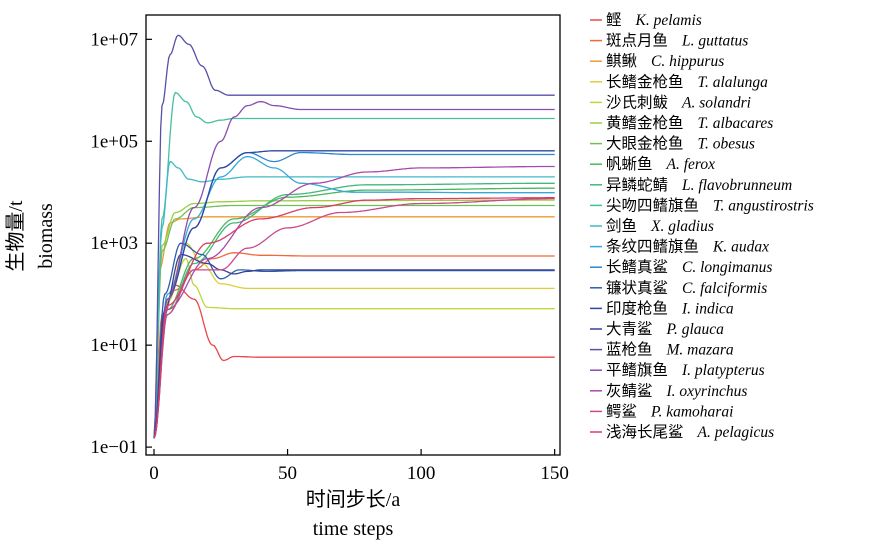 This screenshot has width=882, height=543. Describe the element at coordinates (614, 20) in the screenshot. I see `legend-name-zh: 鲣` at that location.